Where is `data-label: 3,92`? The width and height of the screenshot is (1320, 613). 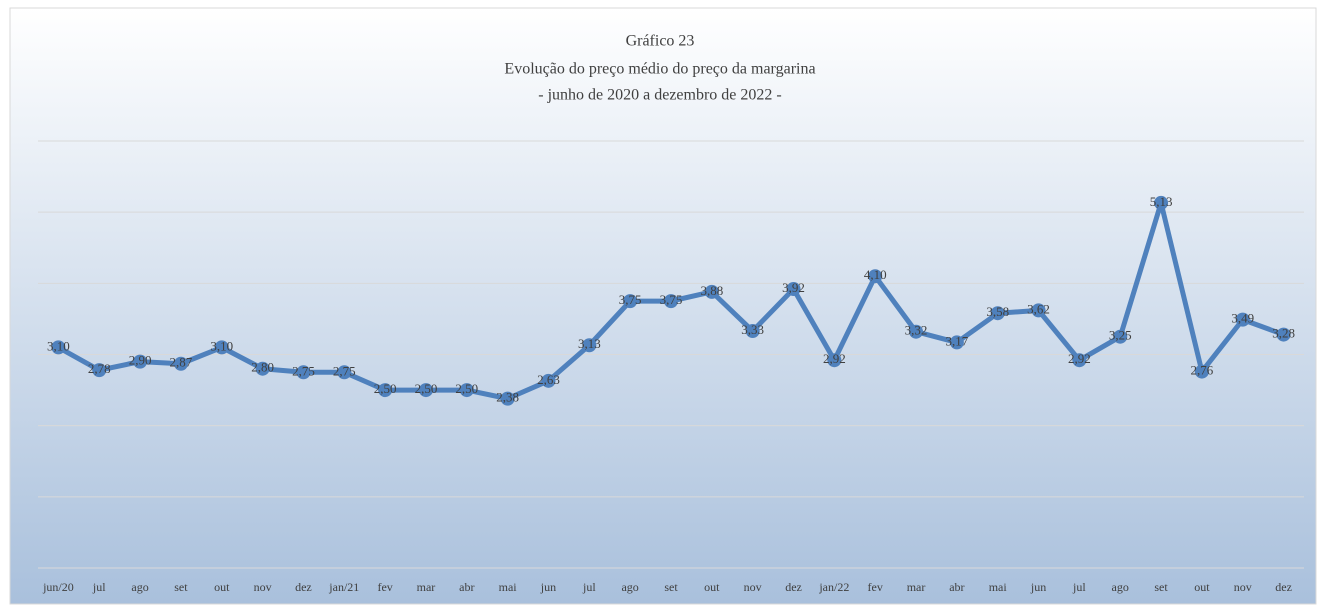 data-label: 3,92 is located at coordinates (793, 287).